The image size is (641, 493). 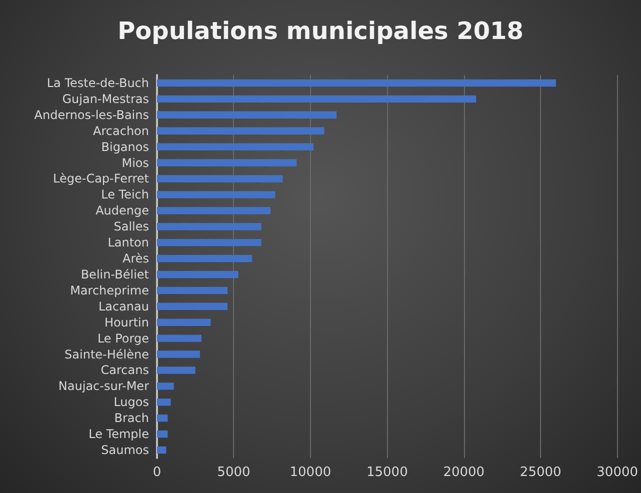 I want to click on chart-title: Populations municipales 2018, so click(x=321, y=31).